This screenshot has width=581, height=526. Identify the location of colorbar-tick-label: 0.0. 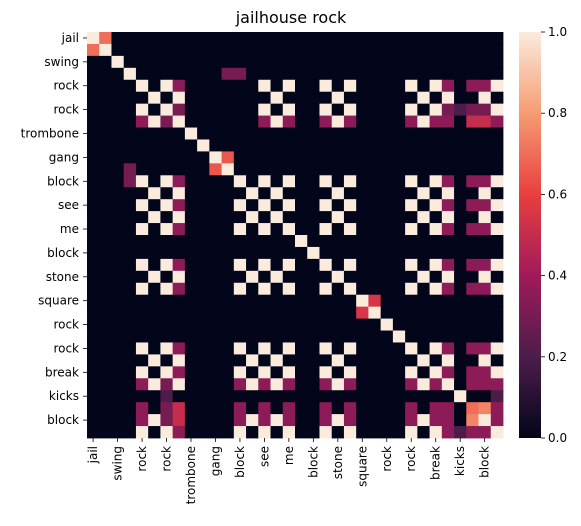
(557, 438).